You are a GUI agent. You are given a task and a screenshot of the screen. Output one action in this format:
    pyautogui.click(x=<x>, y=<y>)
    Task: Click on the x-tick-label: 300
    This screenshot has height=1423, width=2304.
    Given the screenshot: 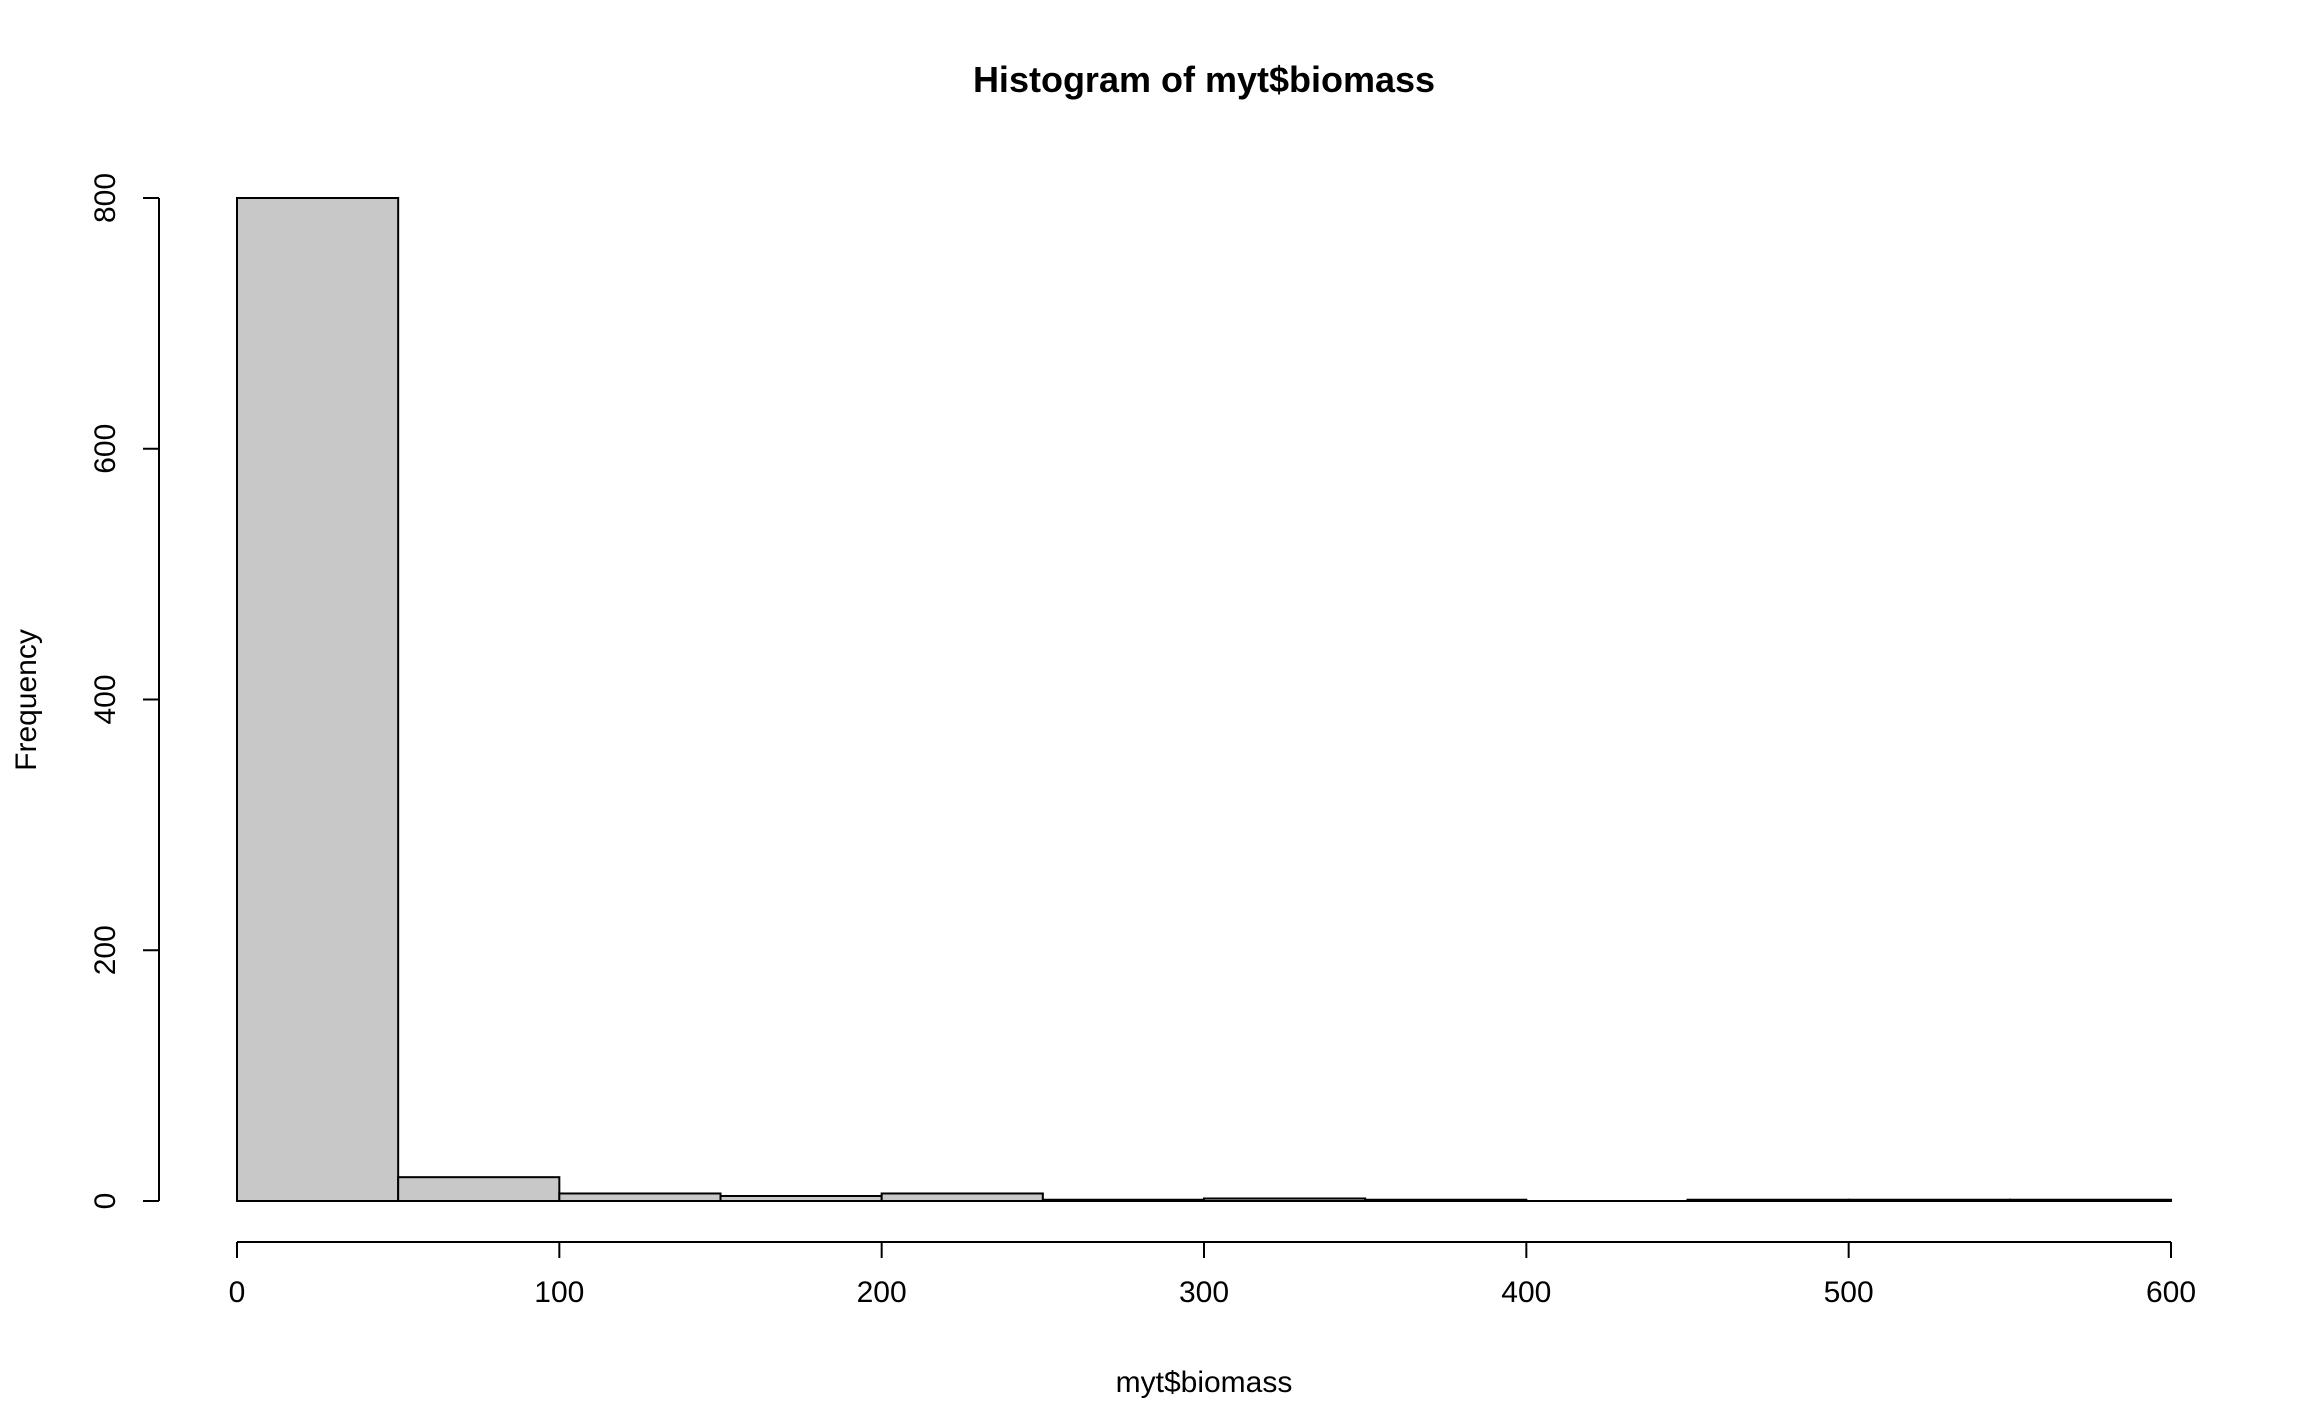 What is the action you would take?
    pyautogui.click(x=1204, y=1292)
    